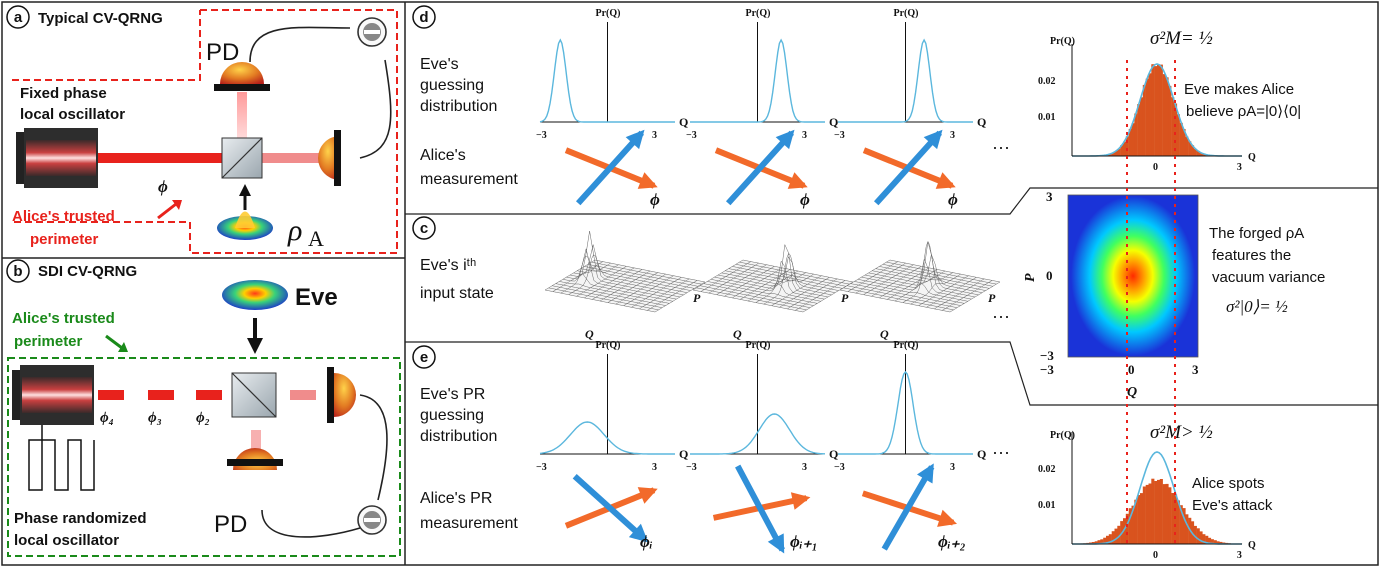  What do you see at coordinates (1195, 369) in the screenshot?
I see `heat-xtick-3: 3` at bounding box center [1195, 369].